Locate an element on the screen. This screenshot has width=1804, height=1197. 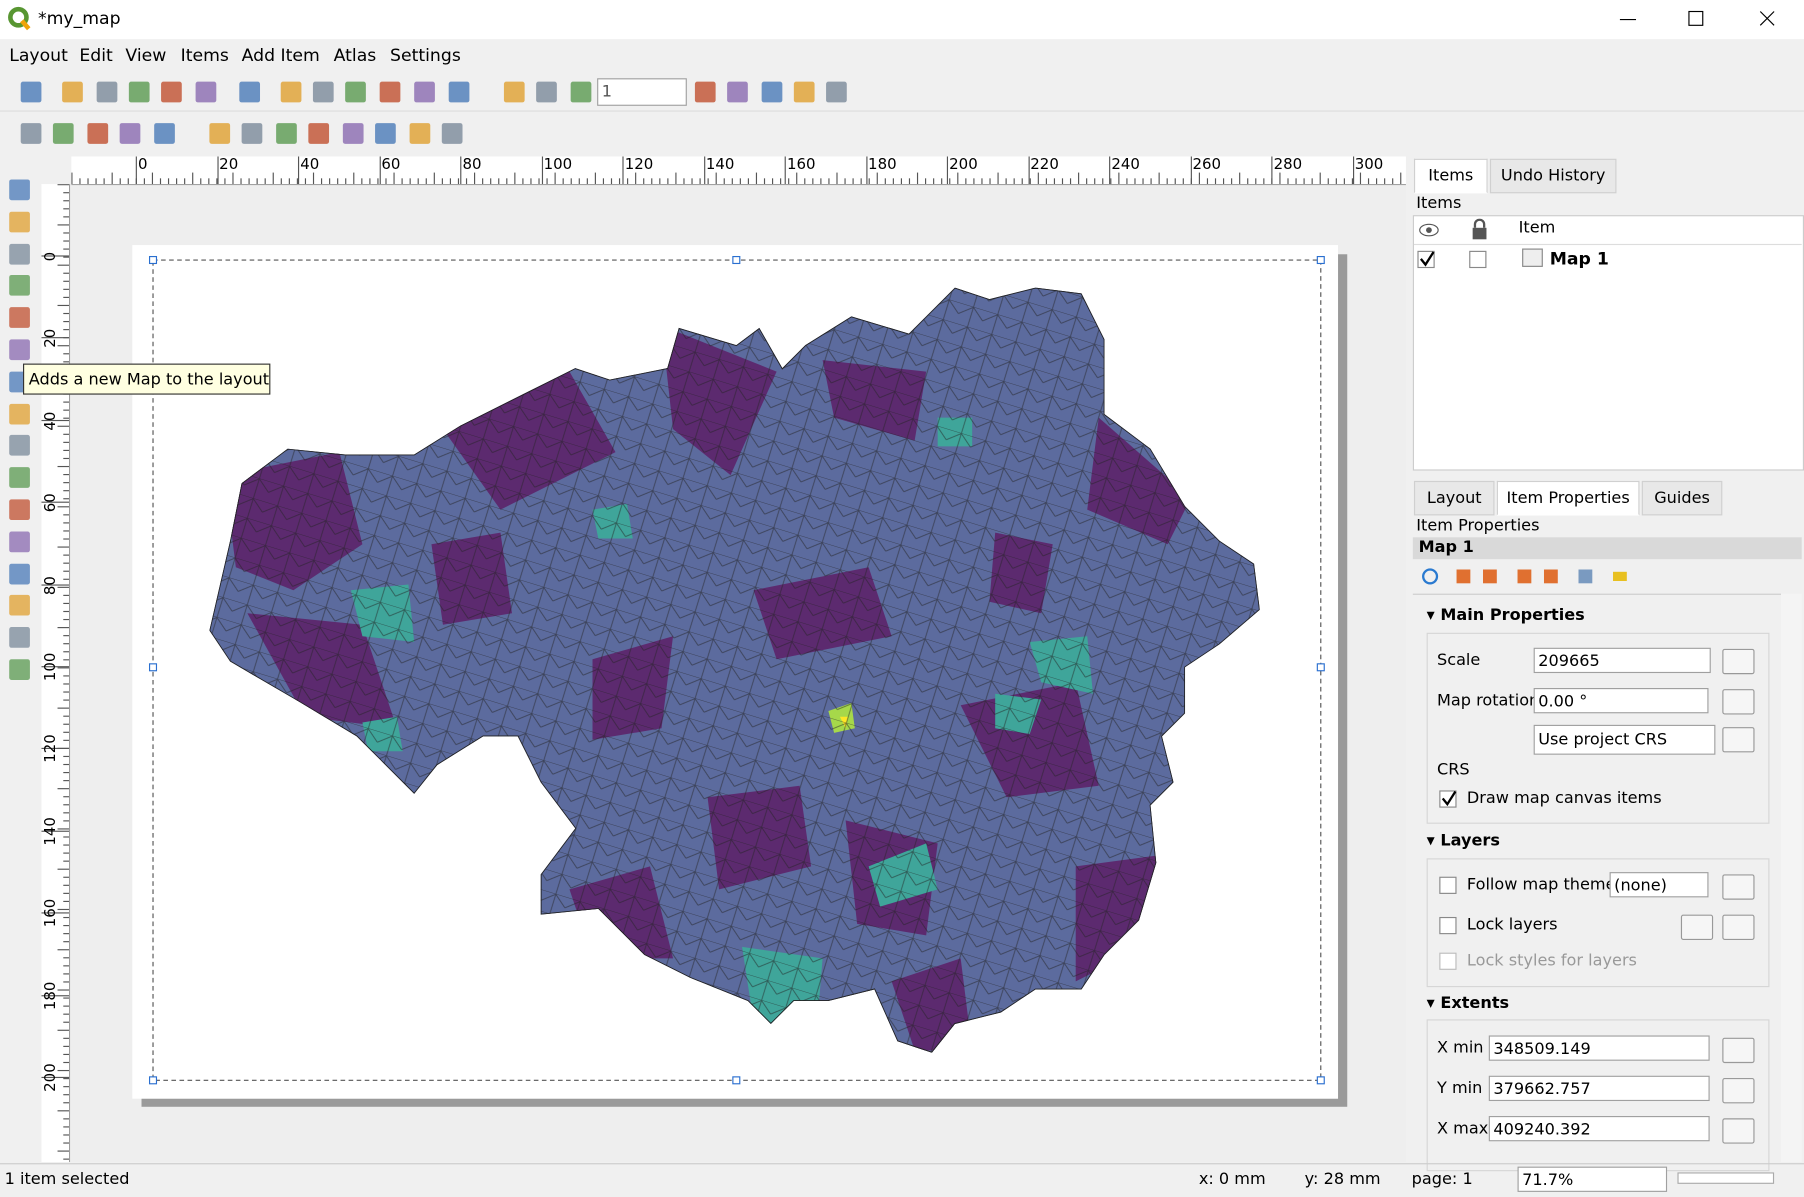
scrollbar is located at coordinates (1791, 878).